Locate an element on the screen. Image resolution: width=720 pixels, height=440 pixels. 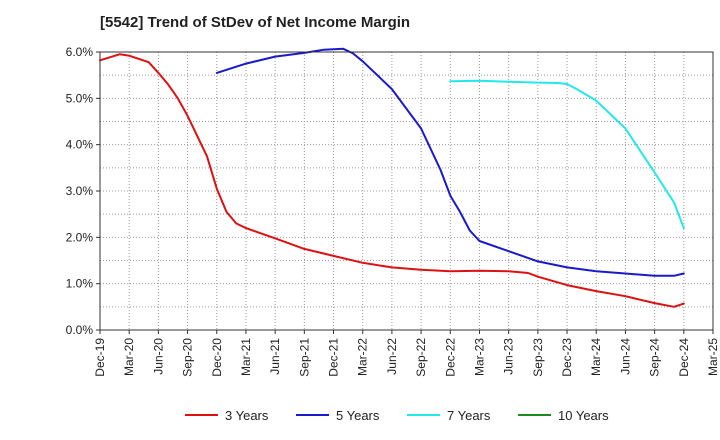
y-tick-label: 1.0% is located at coordinates (80, 284).